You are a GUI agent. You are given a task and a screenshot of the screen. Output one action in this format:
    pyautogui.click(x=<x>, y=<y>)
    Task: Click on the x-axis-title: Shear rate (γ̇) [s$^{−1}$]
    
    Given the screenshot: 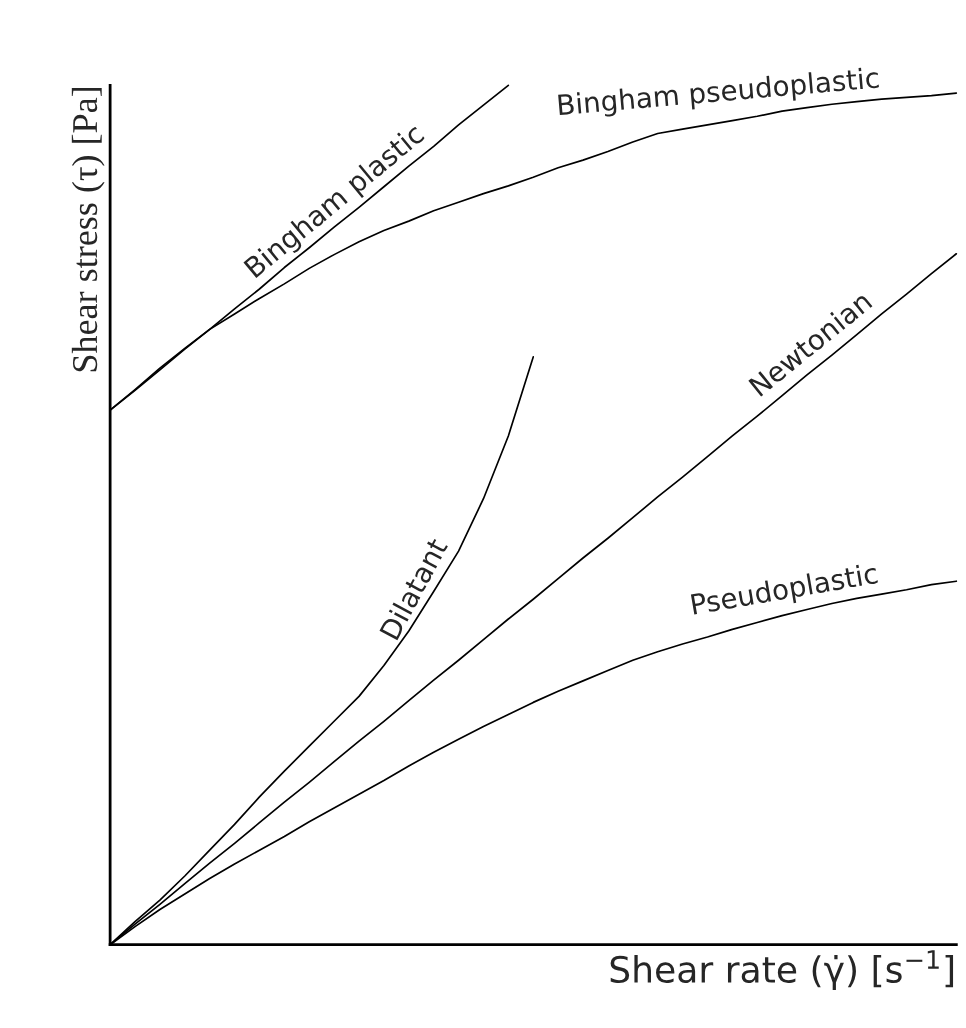 What is the action you would take?
    pyautogui.click(x=782, y=970)
    